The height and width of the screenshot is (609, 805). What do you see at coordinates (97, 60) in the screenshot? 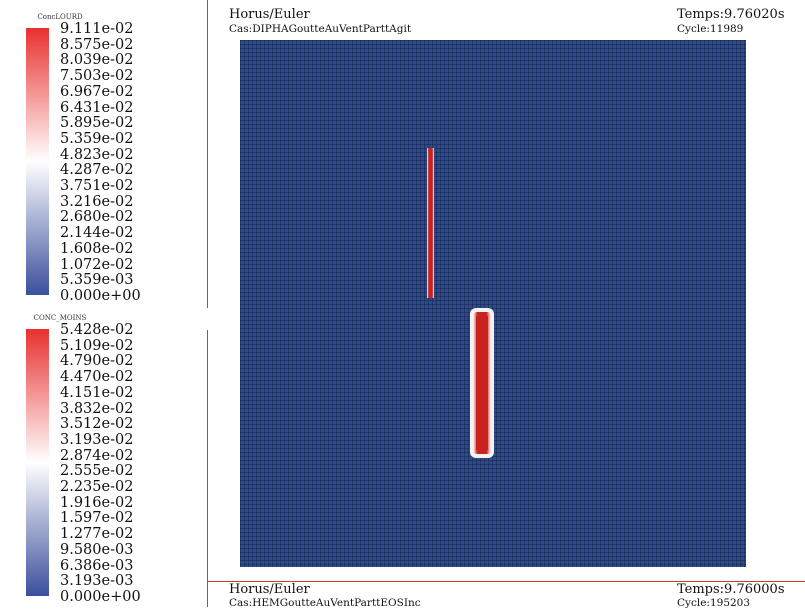
I see `legend-tick-label: 8.039e-02` at bounding box center [97, 60].